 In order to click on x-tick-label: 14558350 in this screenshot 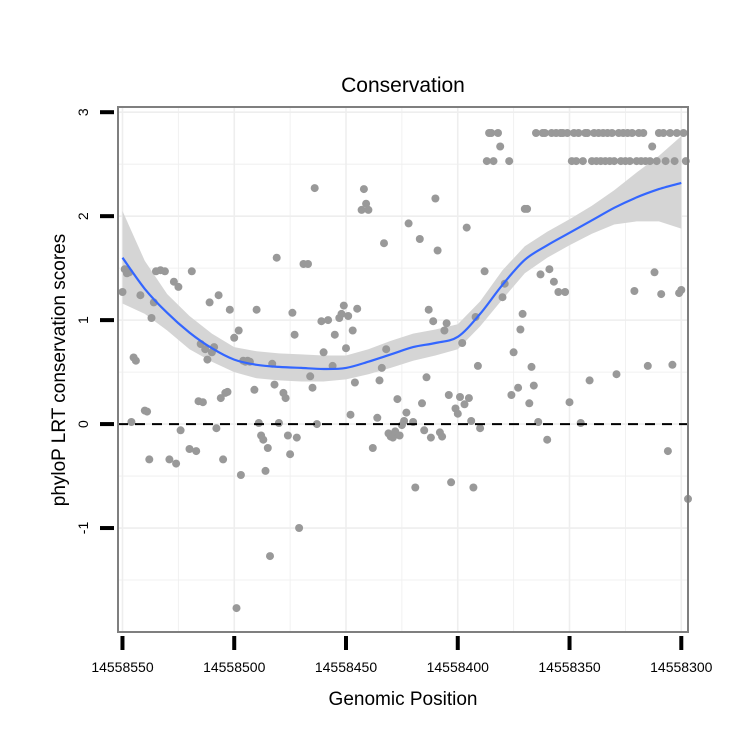, I will do `click(569, 667)`.